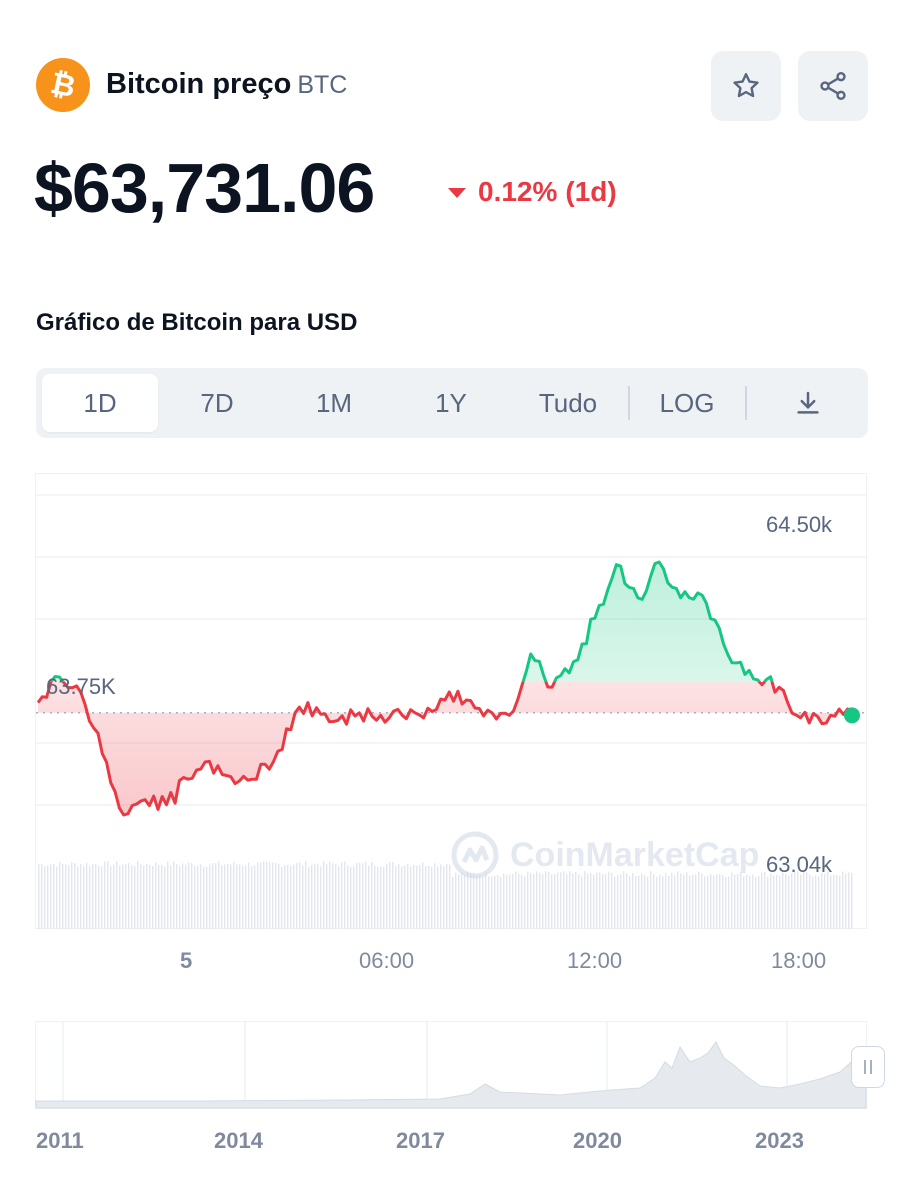 This screenshot has height=1200, width=901. I want to click on x-tick-1800: 18:00, so click(799, 960).